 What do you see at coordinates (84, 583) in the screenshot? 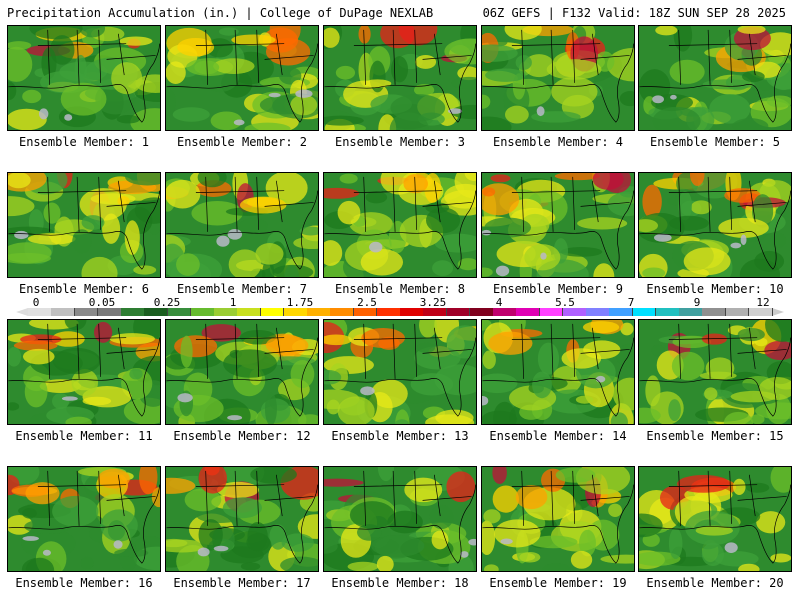
I see `ensemble-member-label: Ensemble Member: 16` at bounding box center [84, 583].